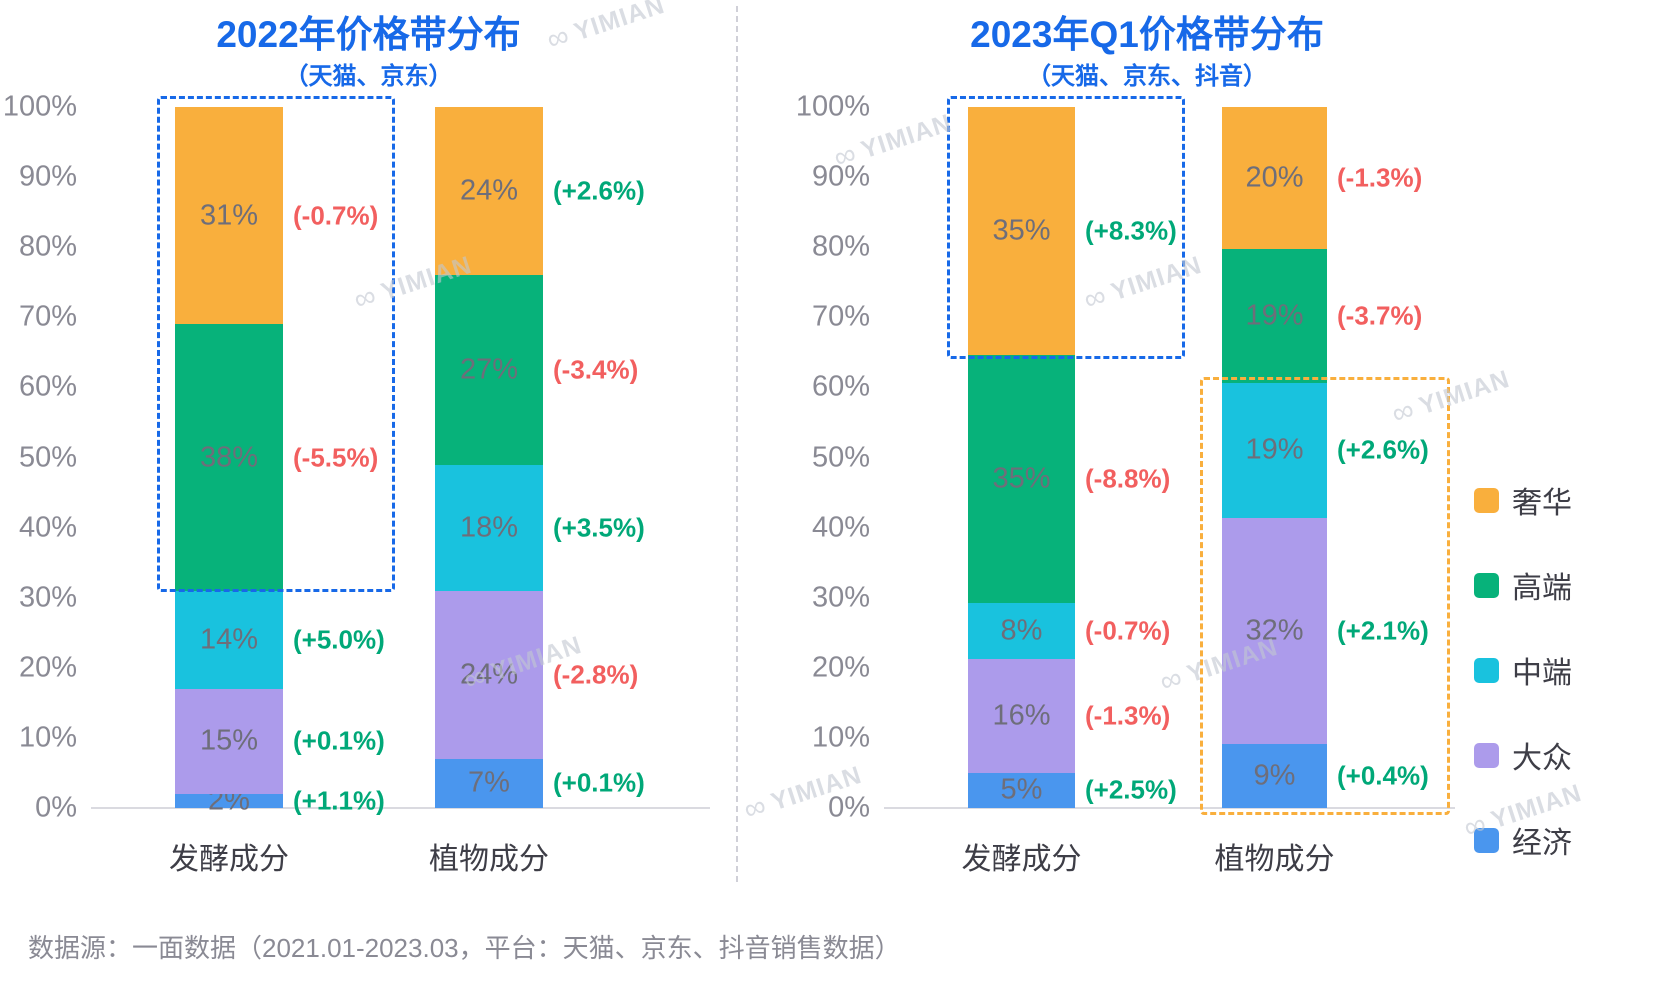  I want to click on chart-title-2022: 2022年价格带分布, so click(368, 34).